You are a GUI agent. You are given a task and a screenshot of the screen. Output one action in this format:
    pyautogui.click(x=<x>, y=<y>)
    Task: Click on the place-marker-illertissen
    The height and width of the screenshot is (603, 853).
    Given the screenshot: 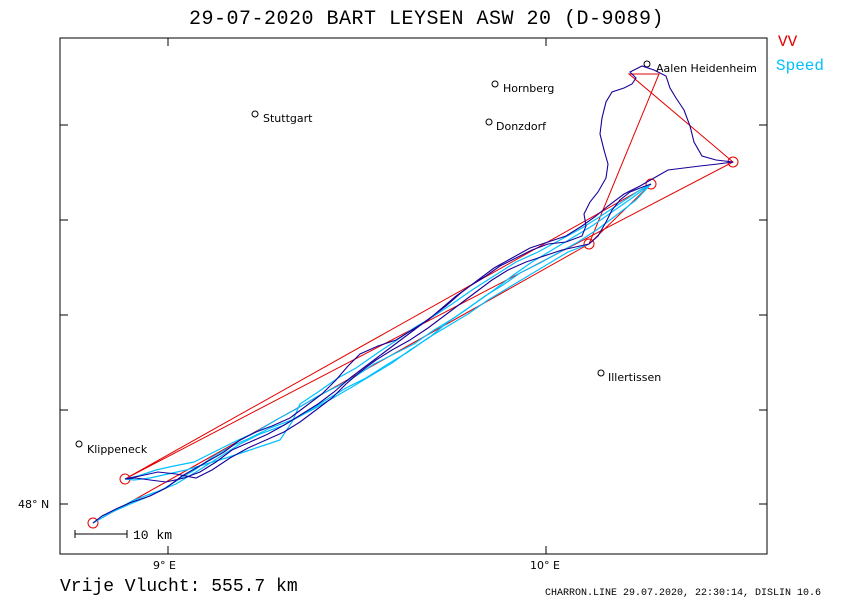 What is the action you would take?
    pyautogui.click(x=601, y=373)
    